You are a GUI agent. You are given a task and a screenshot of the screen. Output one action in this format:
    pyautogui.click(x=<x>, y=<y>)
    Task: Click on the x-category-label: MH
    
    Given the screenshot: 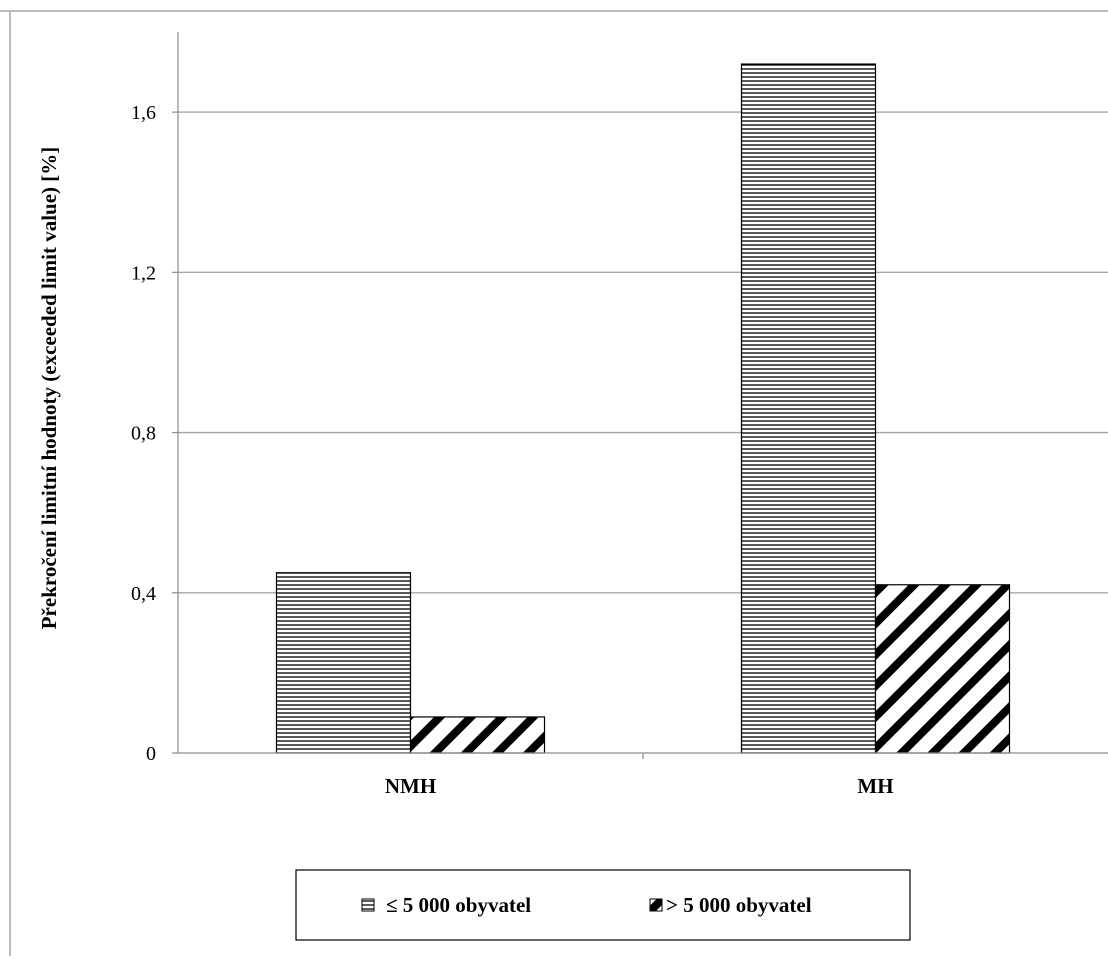 What is the action you would take?
    pyautogui.click(x=875, y=786)
    